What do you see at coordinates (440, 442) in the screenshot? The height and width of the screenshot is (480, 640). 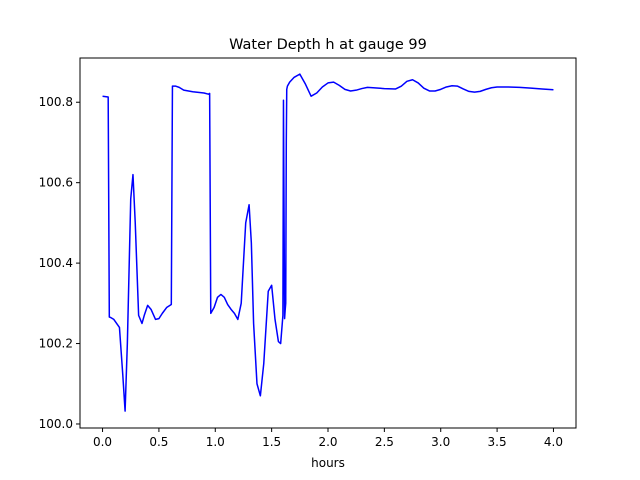 I see `x-tick-label: 3.0` at bounding box center [440, 442].